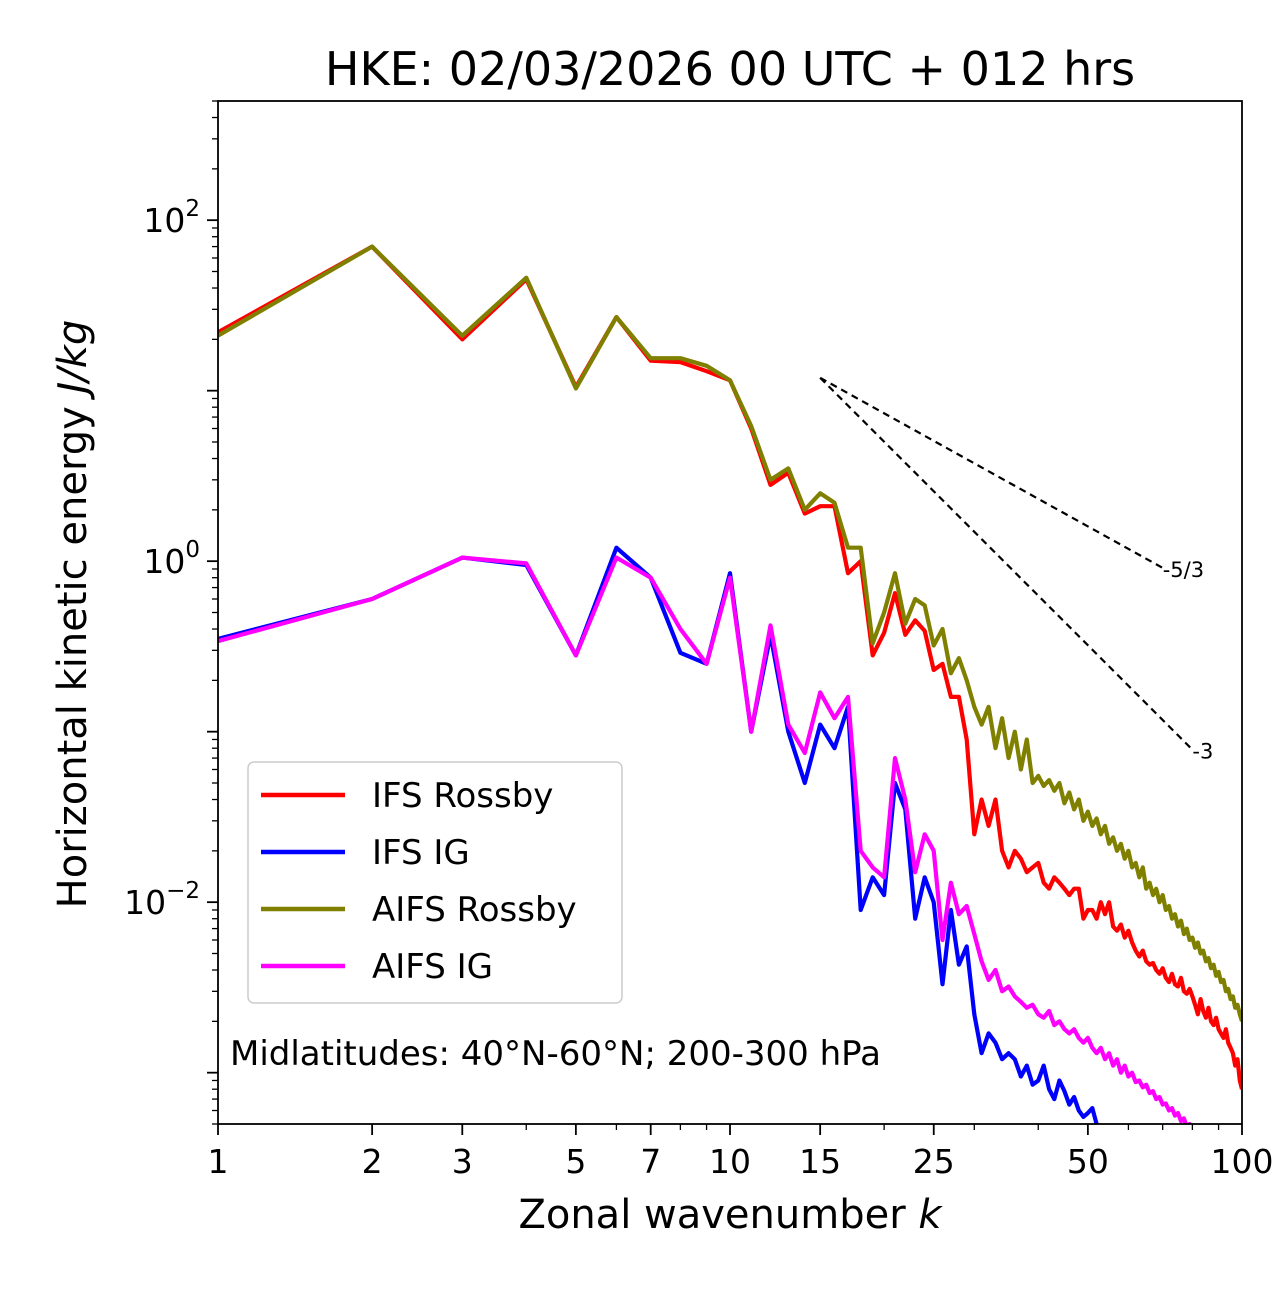 The height and width of the screenshot is (1293, 1280). What do you see at coordinates (73, 360) in the screenshot?
I see `y-axis-label-units: J/kg` at bounding box center [73, 360].